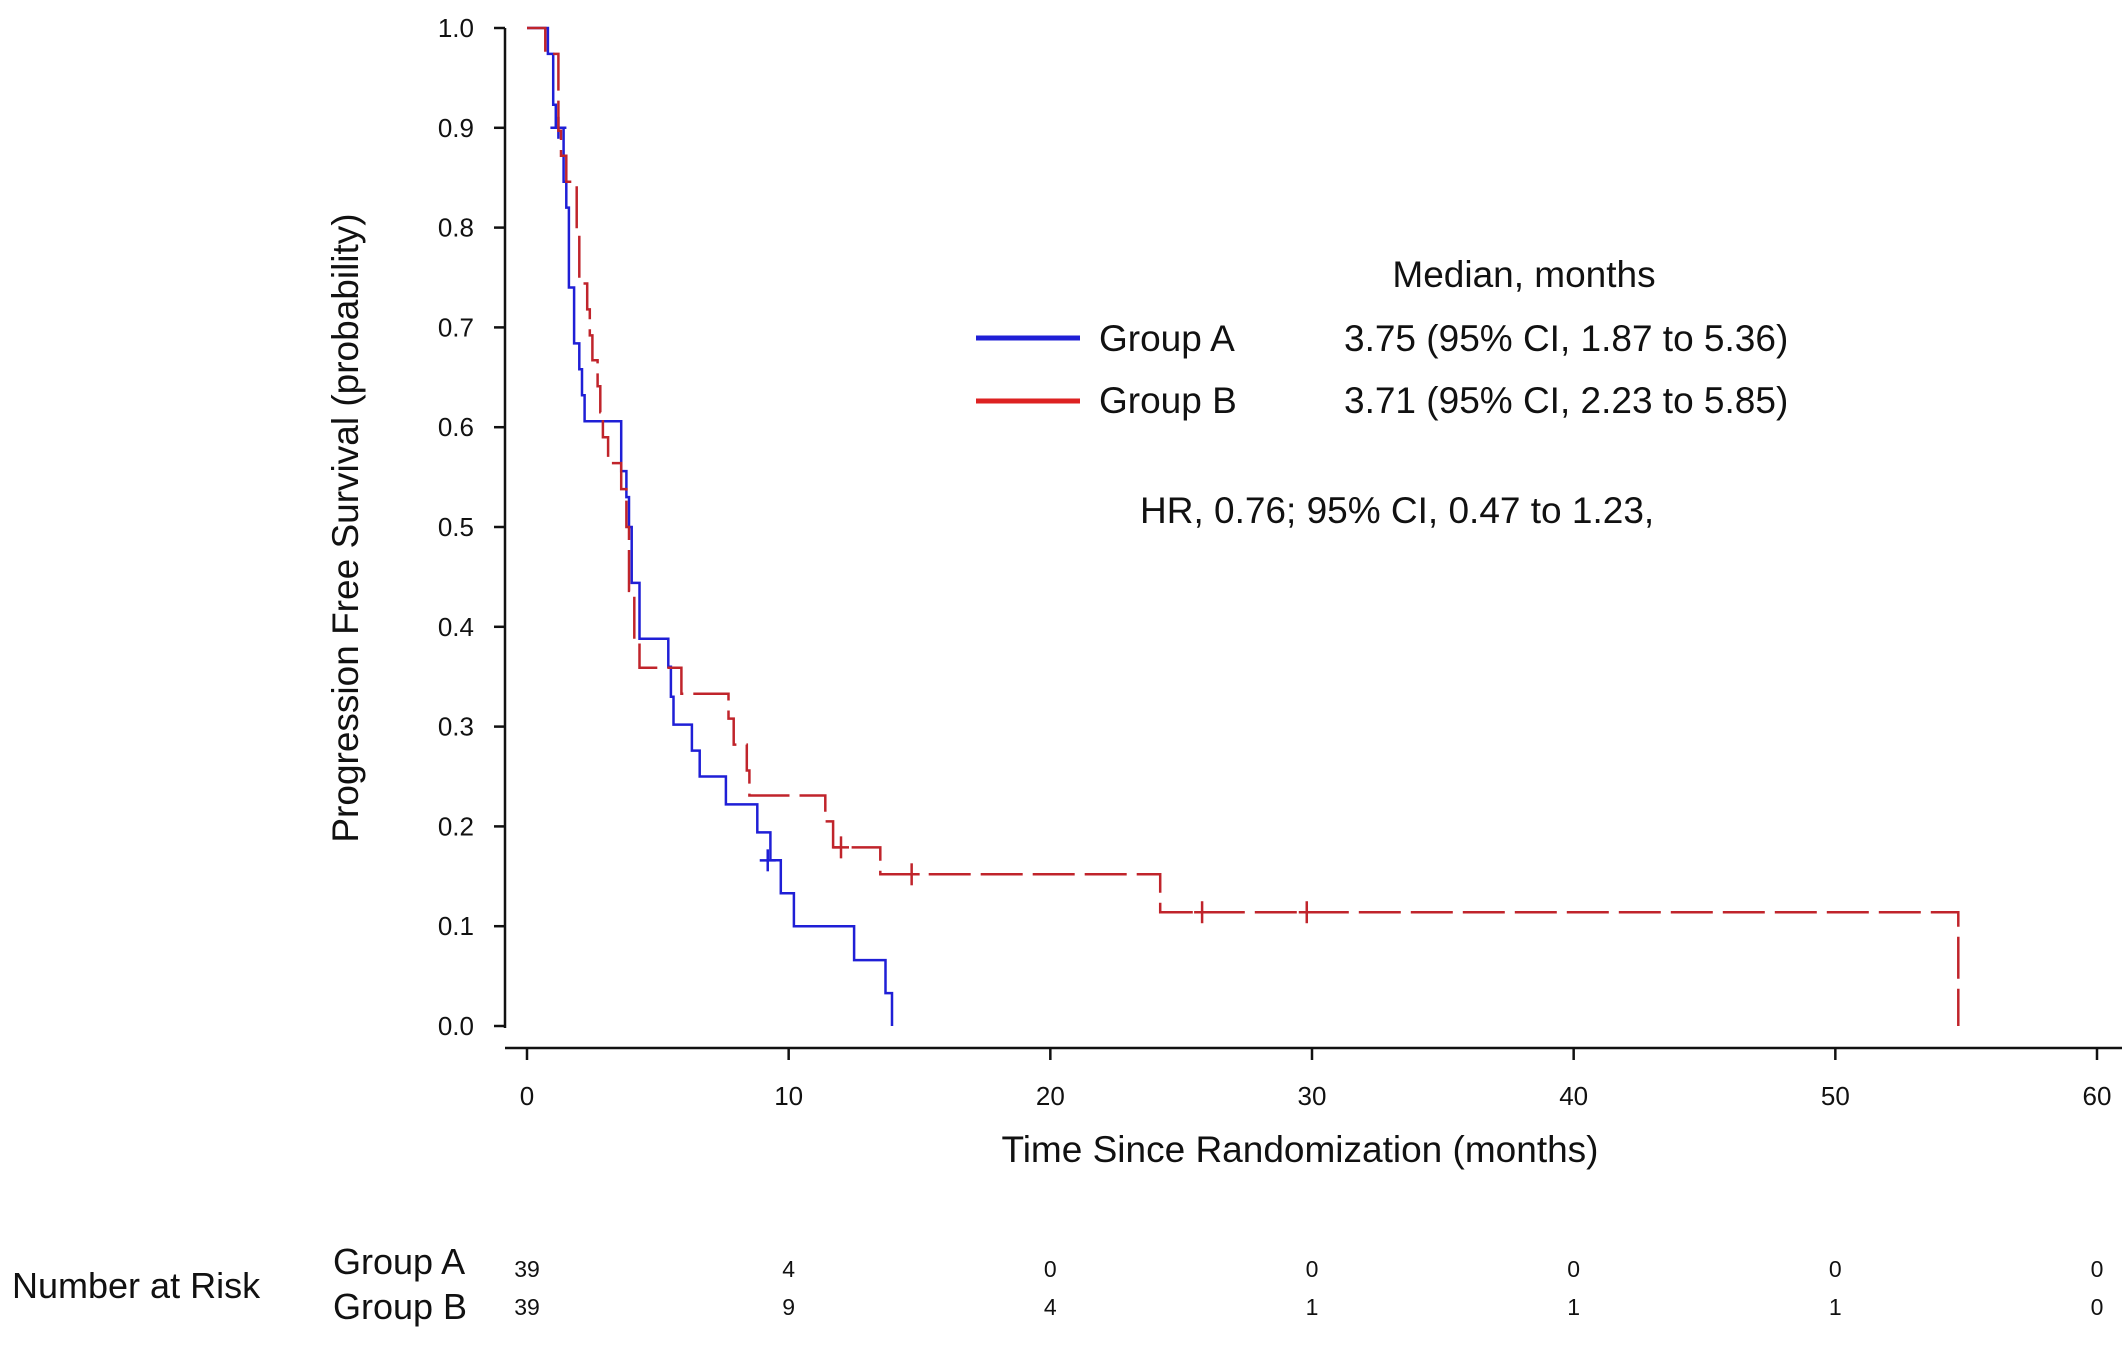  Describe the element at coordinates (1167, 338) in the screenshot. I see `legend-label-group-a: Group A` at that location.